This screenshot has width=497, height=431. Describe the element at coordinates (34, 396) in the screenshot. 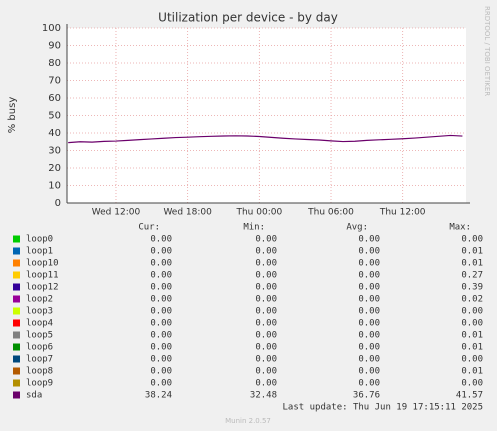

I see `legend-name: sda` at that location.